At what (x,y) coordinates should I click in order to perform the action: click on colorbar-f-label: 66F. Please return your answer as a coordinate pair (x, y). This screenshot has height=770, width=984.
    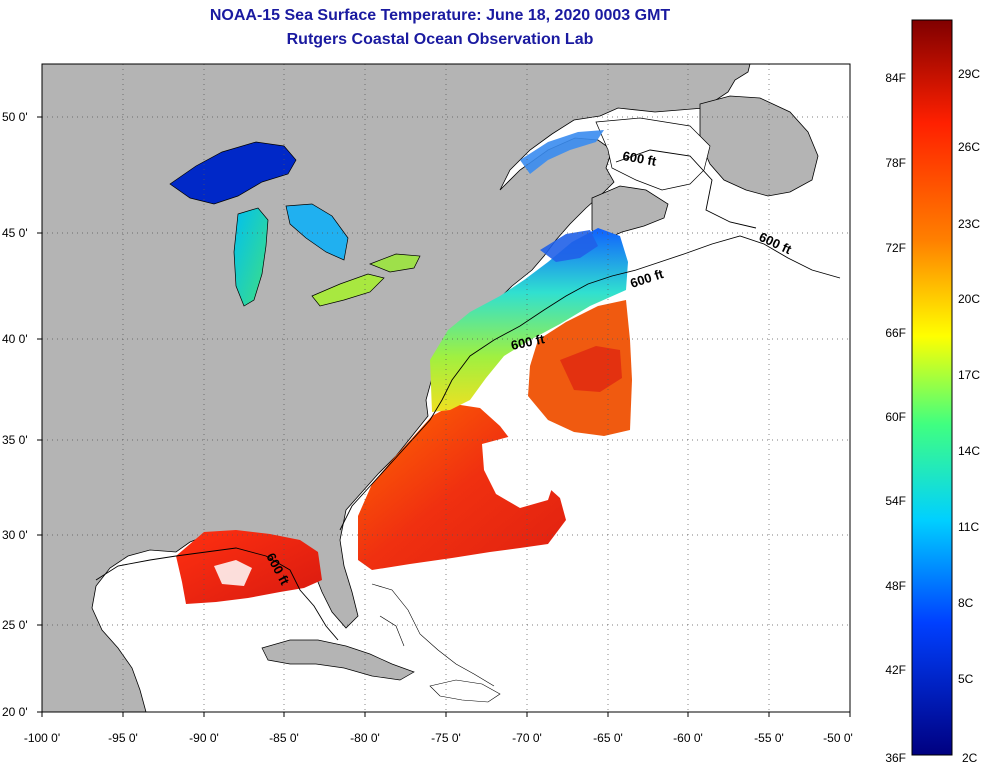
    Looking at the image, I should click on (895, 333).